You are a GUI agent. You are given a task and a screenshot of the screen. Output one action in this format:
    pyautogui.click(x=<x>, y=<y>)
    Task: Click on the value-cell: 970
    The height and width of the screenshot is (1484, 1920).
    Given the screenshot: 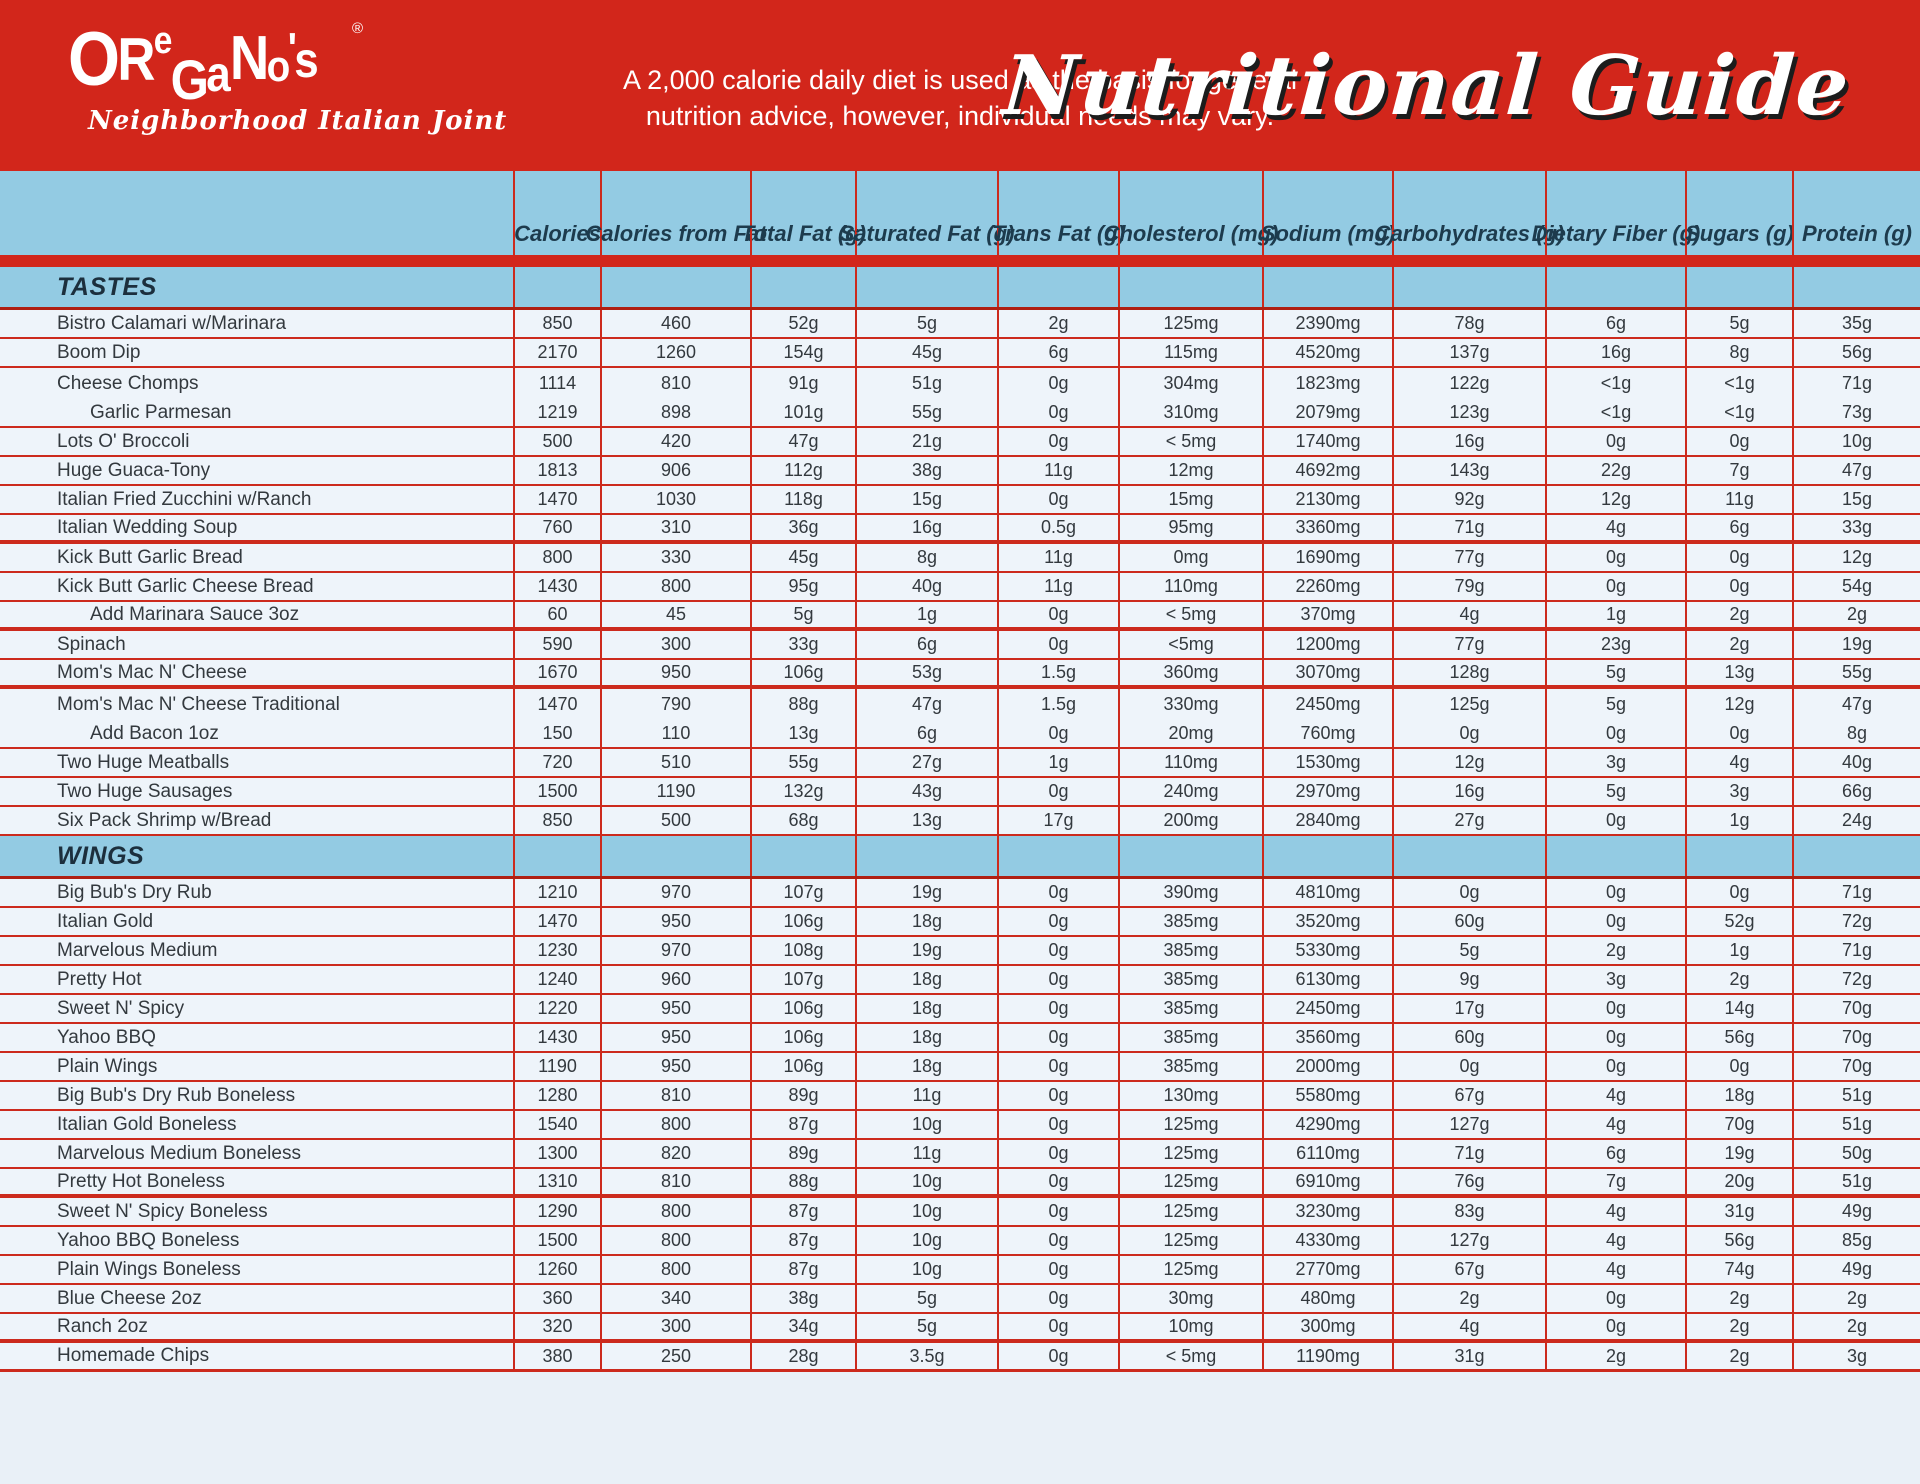 What is the action you would take?
    pyautogui.click(x=675, y=892)
    